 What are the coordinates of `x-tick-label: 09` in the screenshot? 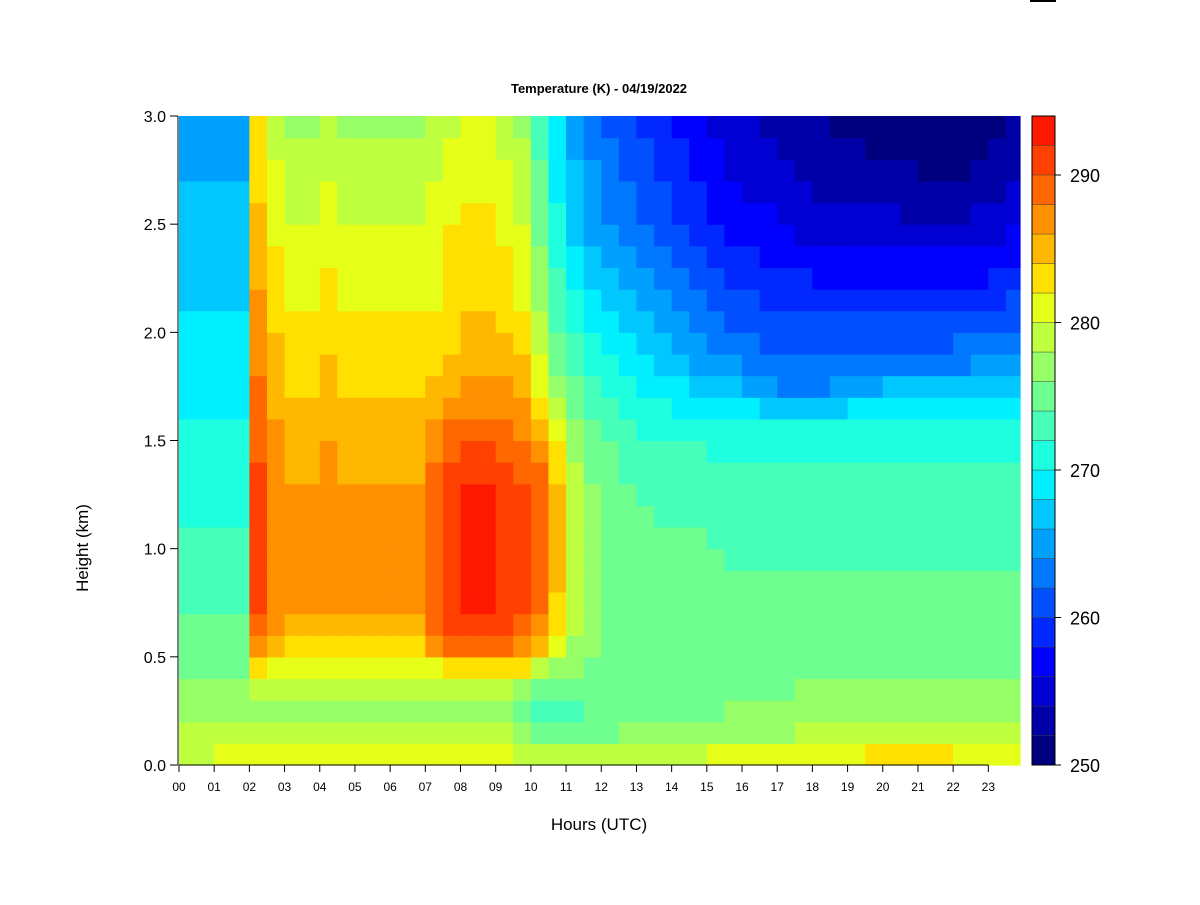 It's located at (496, 787).